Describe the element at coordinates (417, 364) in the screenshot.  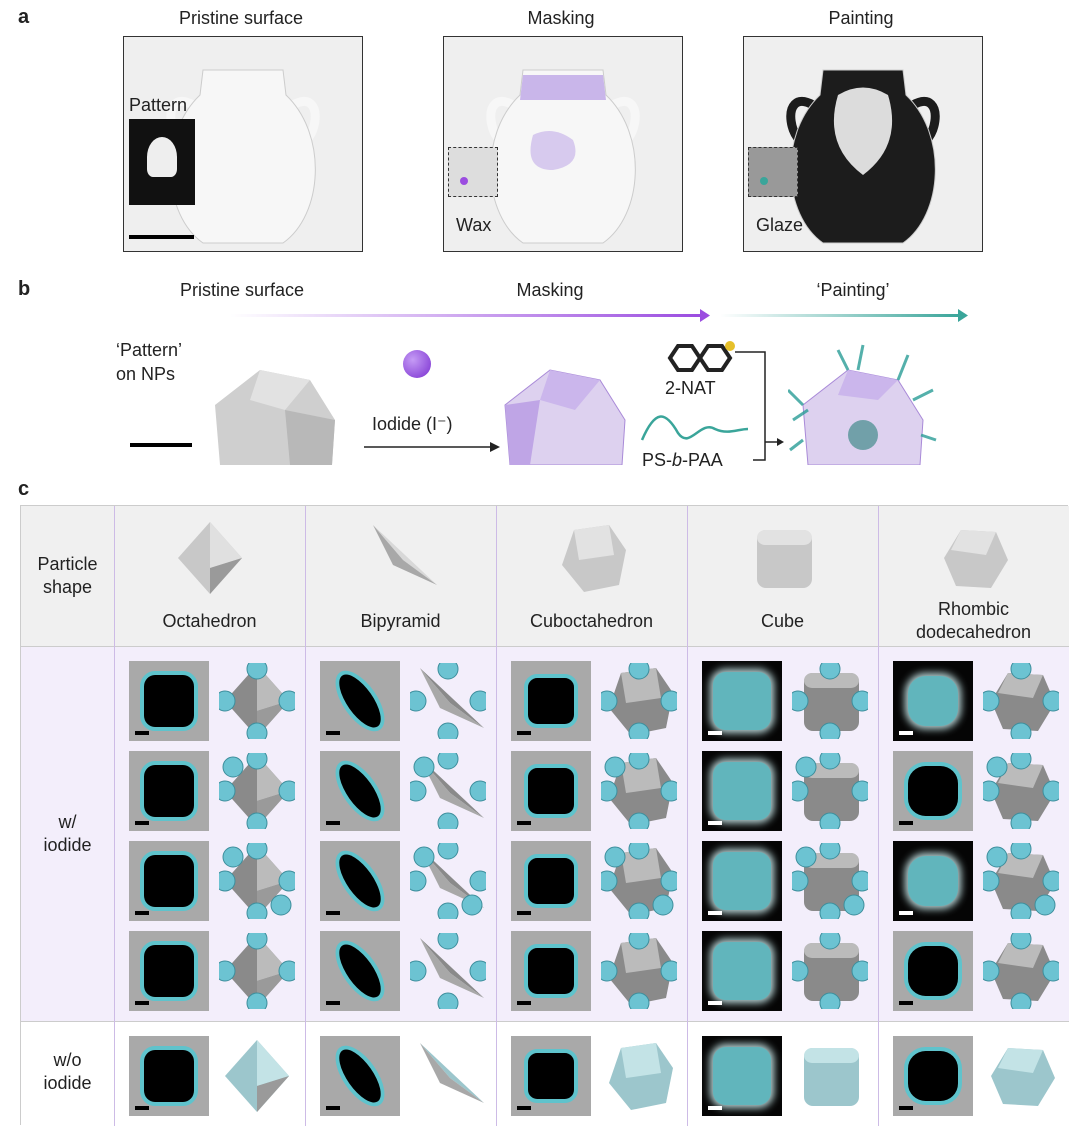
I see `iodide-ion-icon` at that location.